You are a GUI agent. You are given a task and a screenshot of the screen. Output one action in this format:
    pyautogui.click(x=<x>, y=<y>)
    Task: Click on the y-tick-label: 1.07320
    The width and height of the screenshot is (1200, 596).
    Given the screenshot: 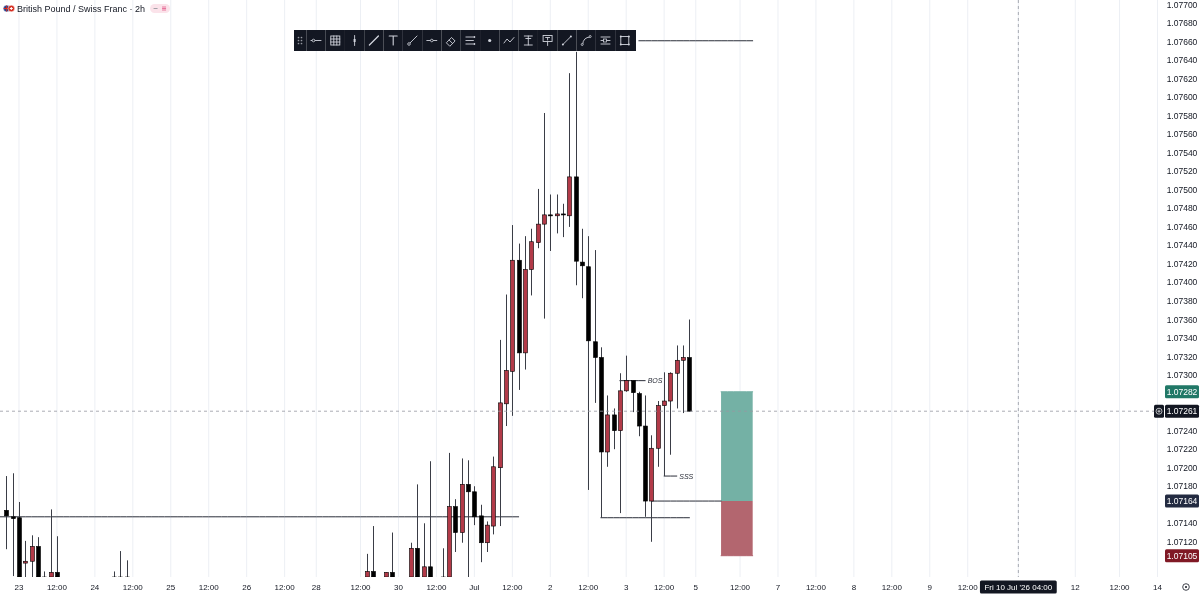 What is the action you would take?
    pyautogui.click(x=1182, y=356)
    